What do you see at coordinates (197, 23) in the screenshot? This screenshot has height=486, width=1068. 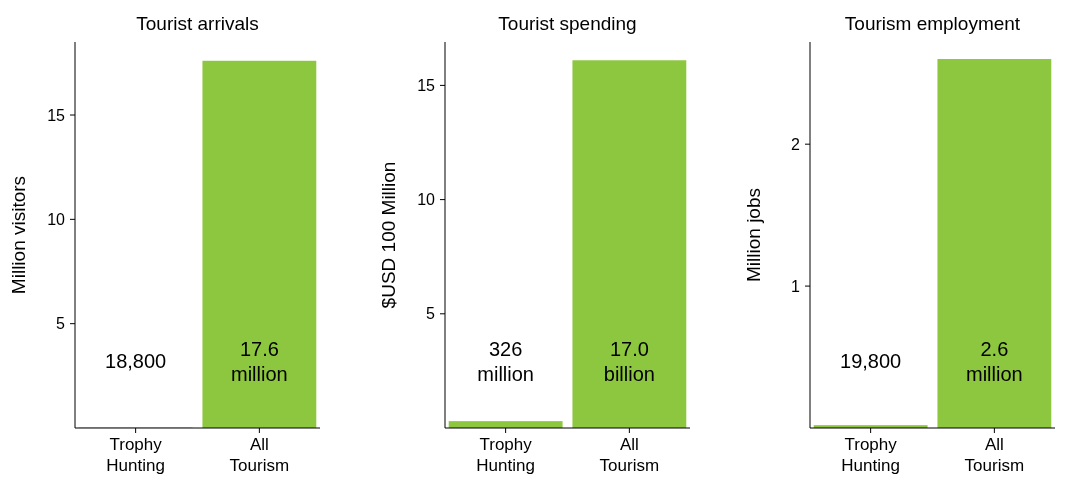 I see `chart-title: Tourist arrivals` at bounding box center [197, 23].